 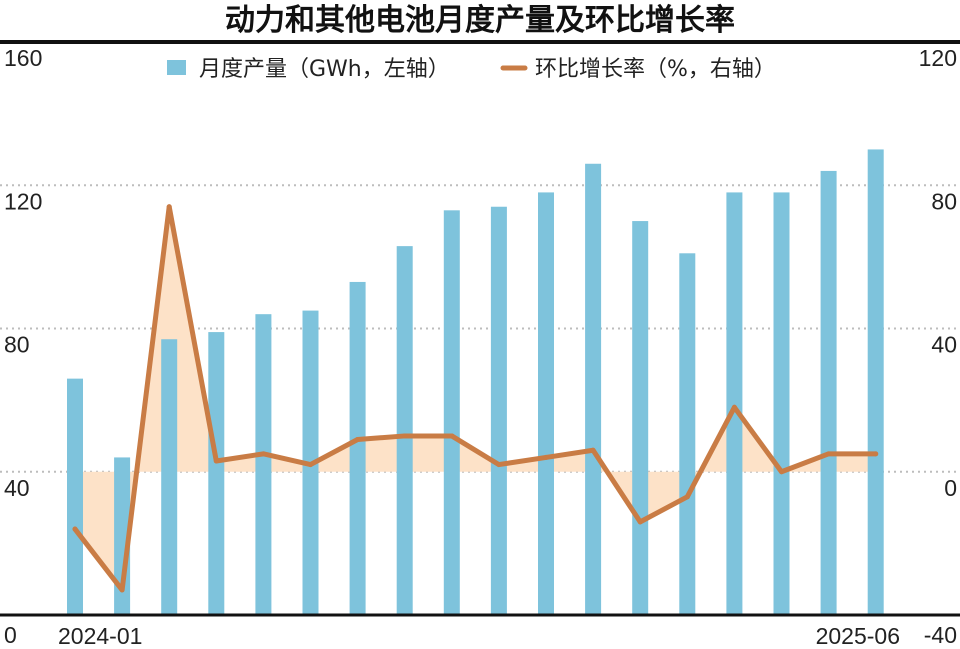 What do you see at coordinates (938, 58) in the screenshot?
I see `right-tick-label: 120` at bounding box center [938, 58].